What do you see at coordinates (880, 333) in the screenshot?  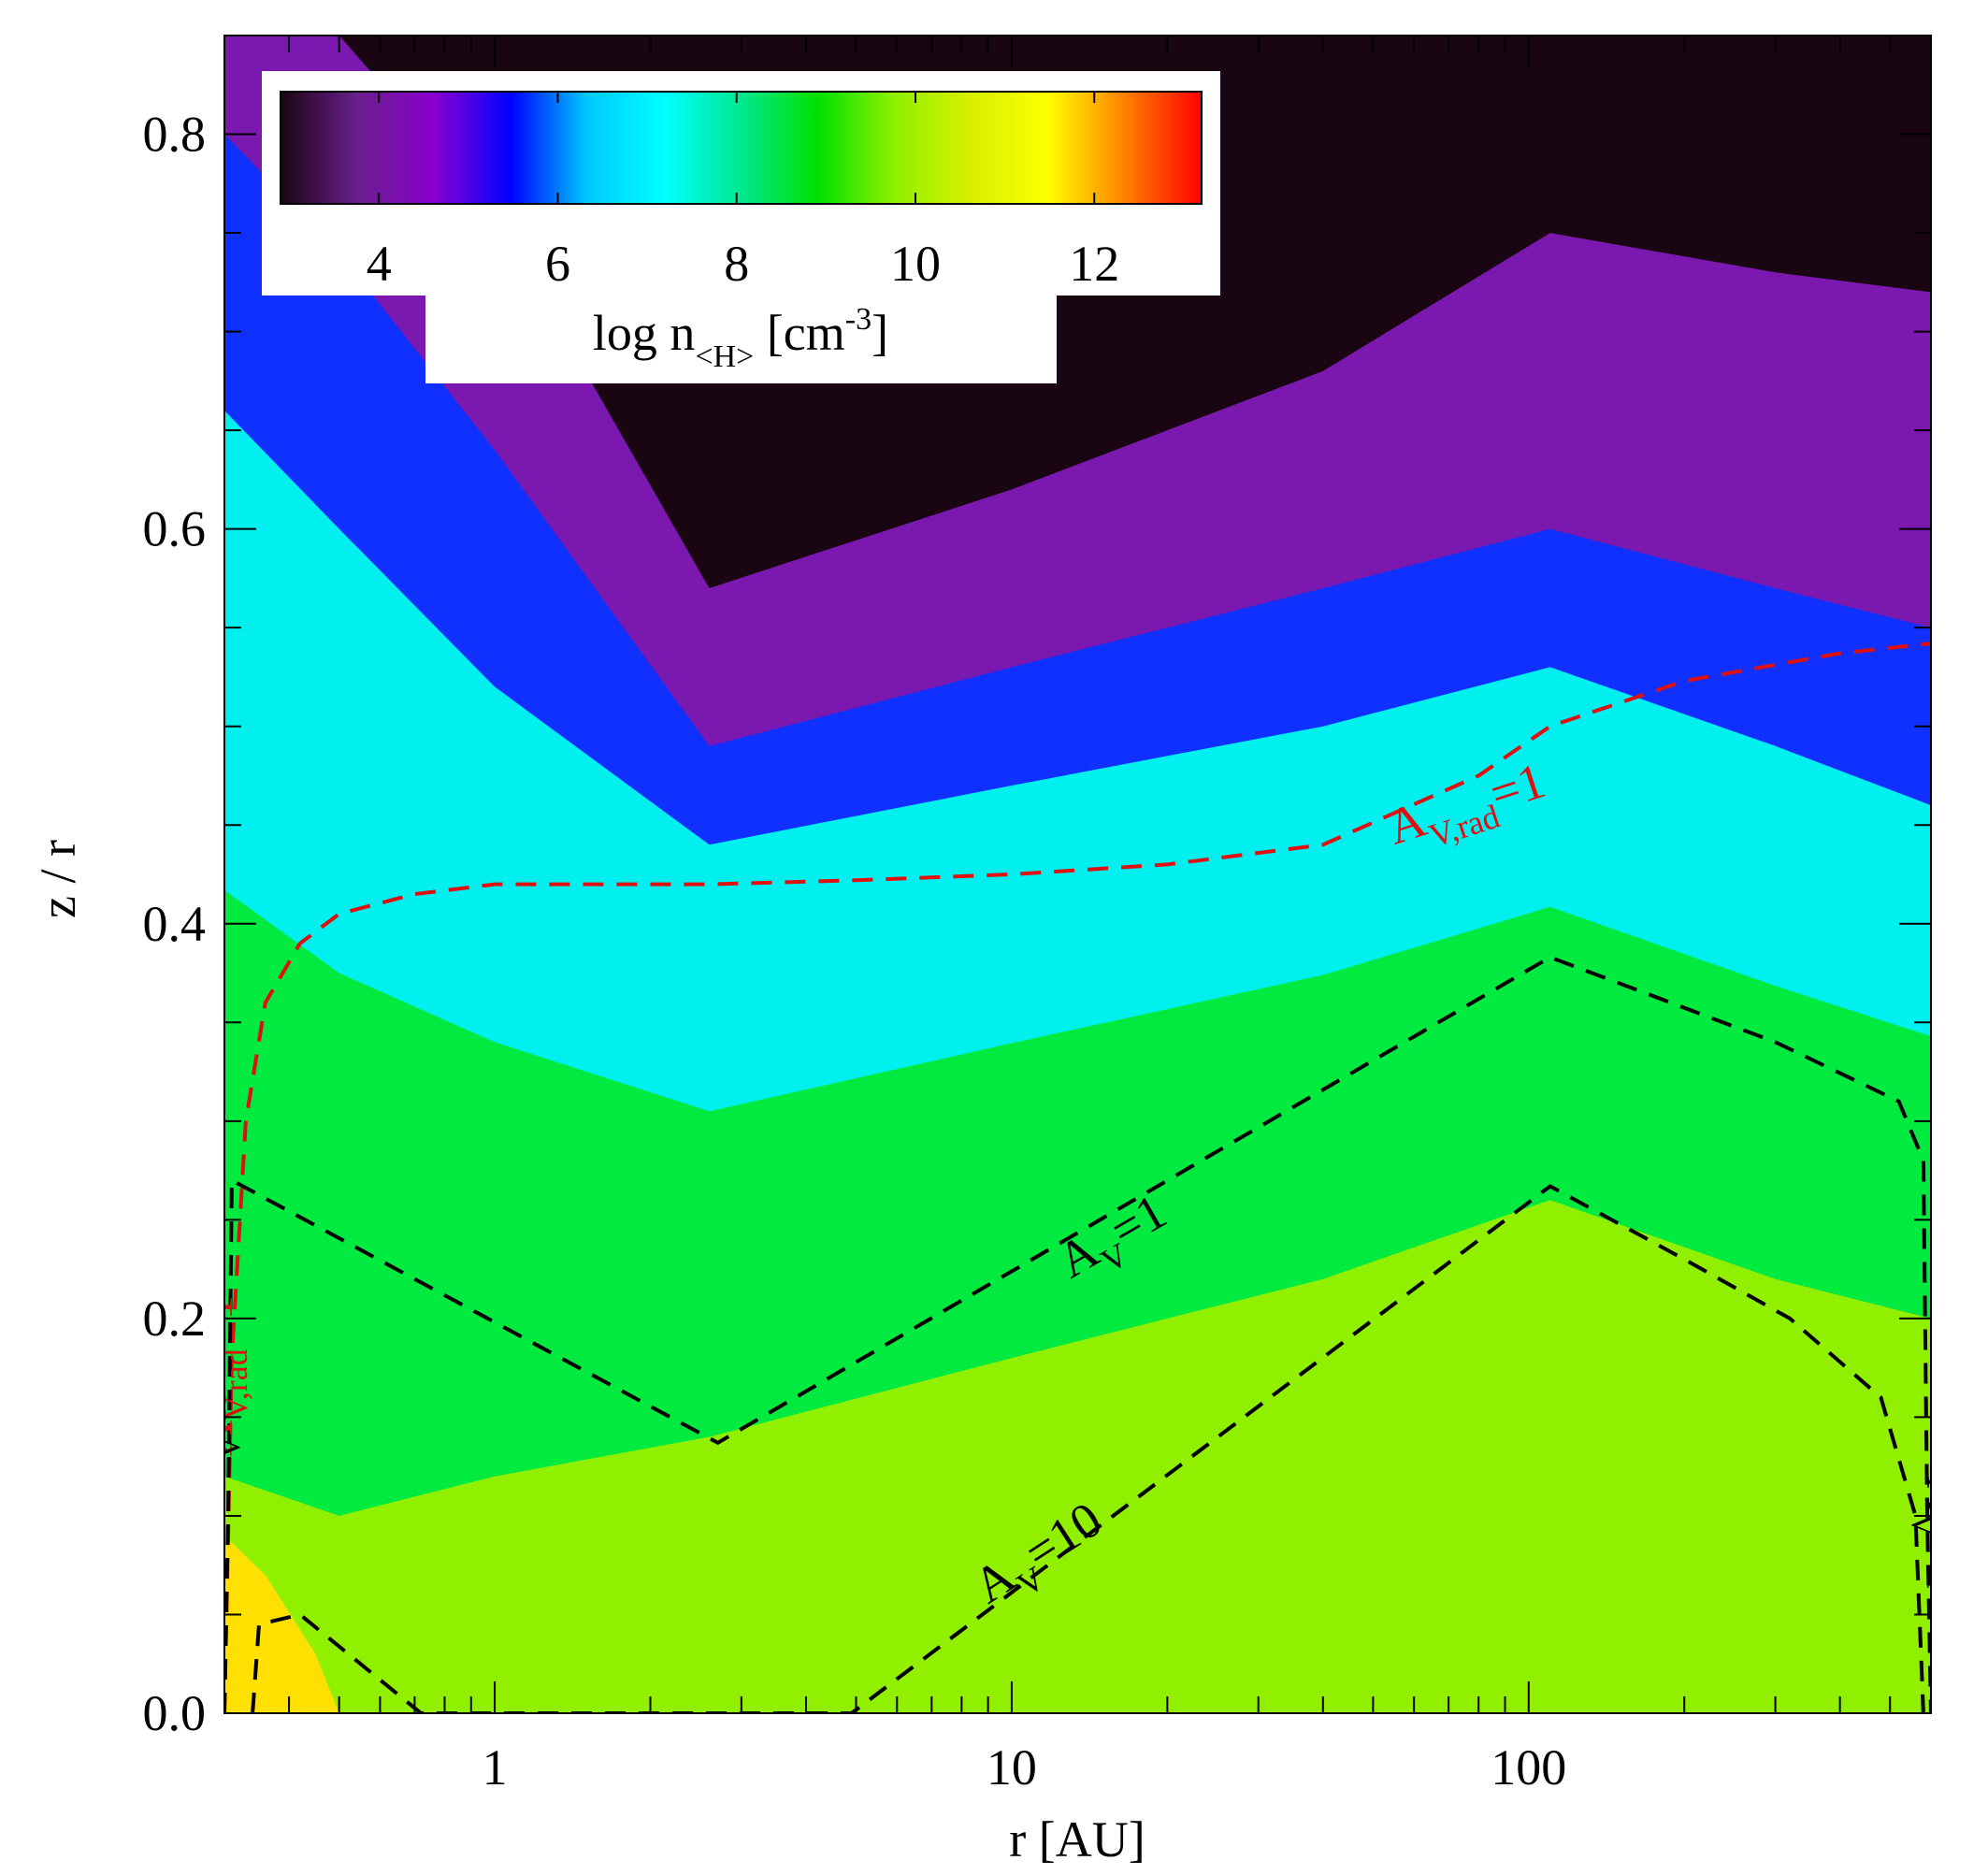 I see `colorbar-label-close: ]` at bounding box center [880, 333].